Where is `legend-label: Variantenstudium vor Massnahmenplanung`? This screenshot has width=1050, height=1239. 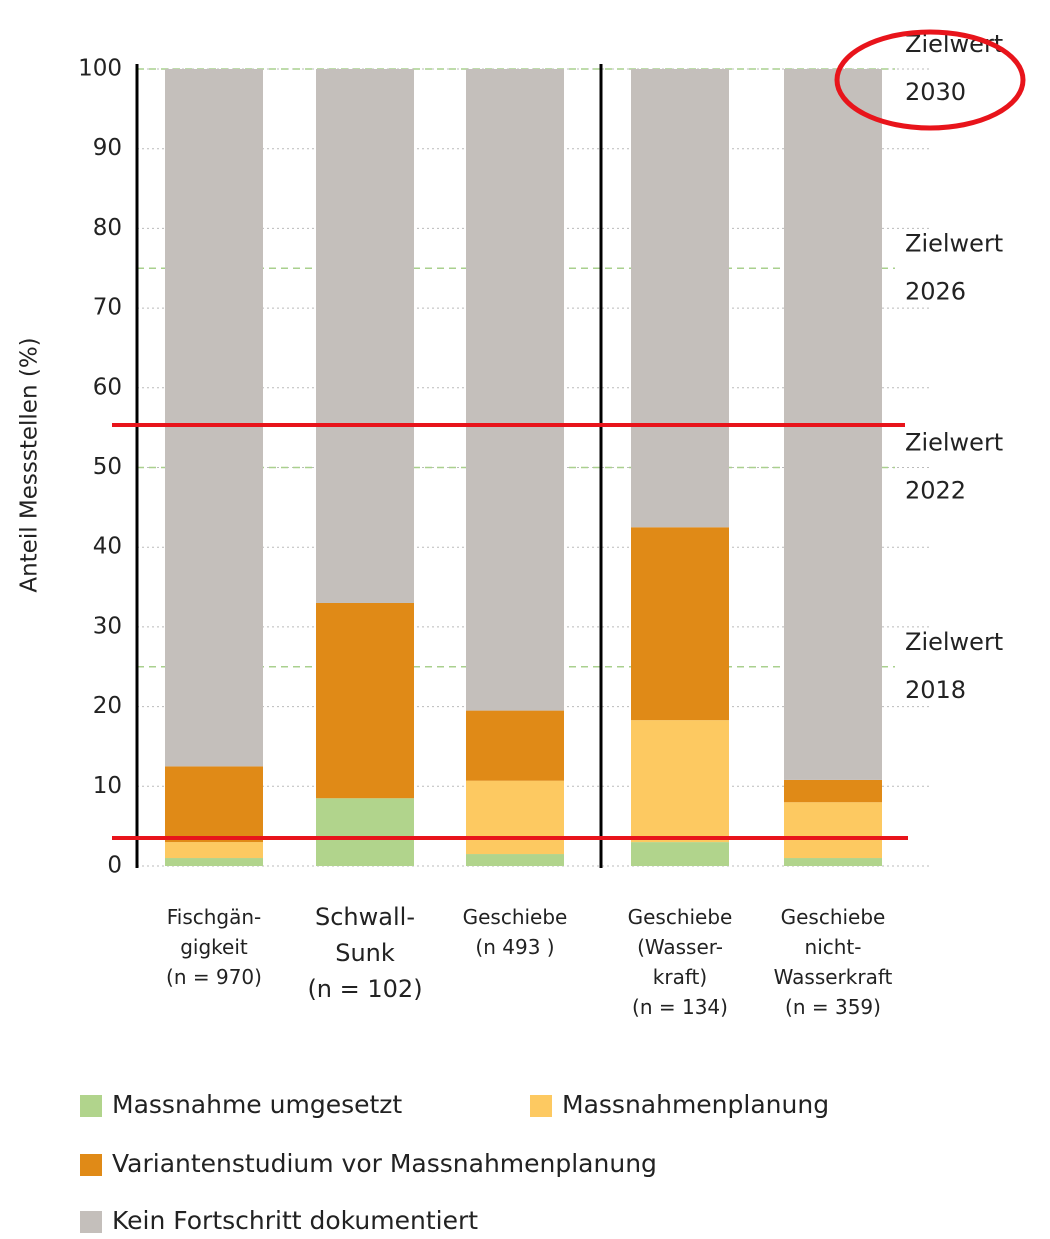
legend-label: Variantenstudium vor Massnahmenplanung is located at coordinates (384, 1163).